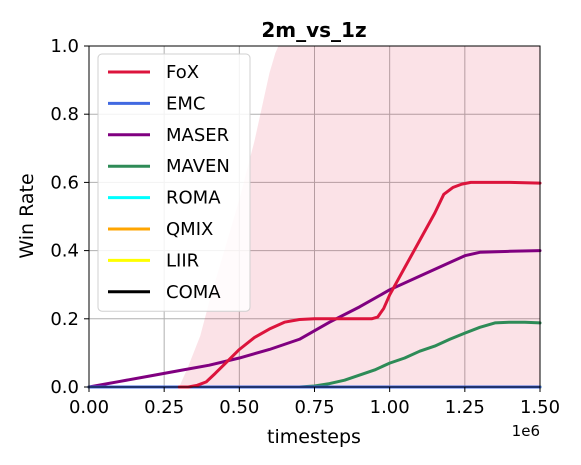  What do you see at coordinates (465, 407) in the screenshot?
I see `x-tick-label: 1.25` at bounding box center [465, 407].